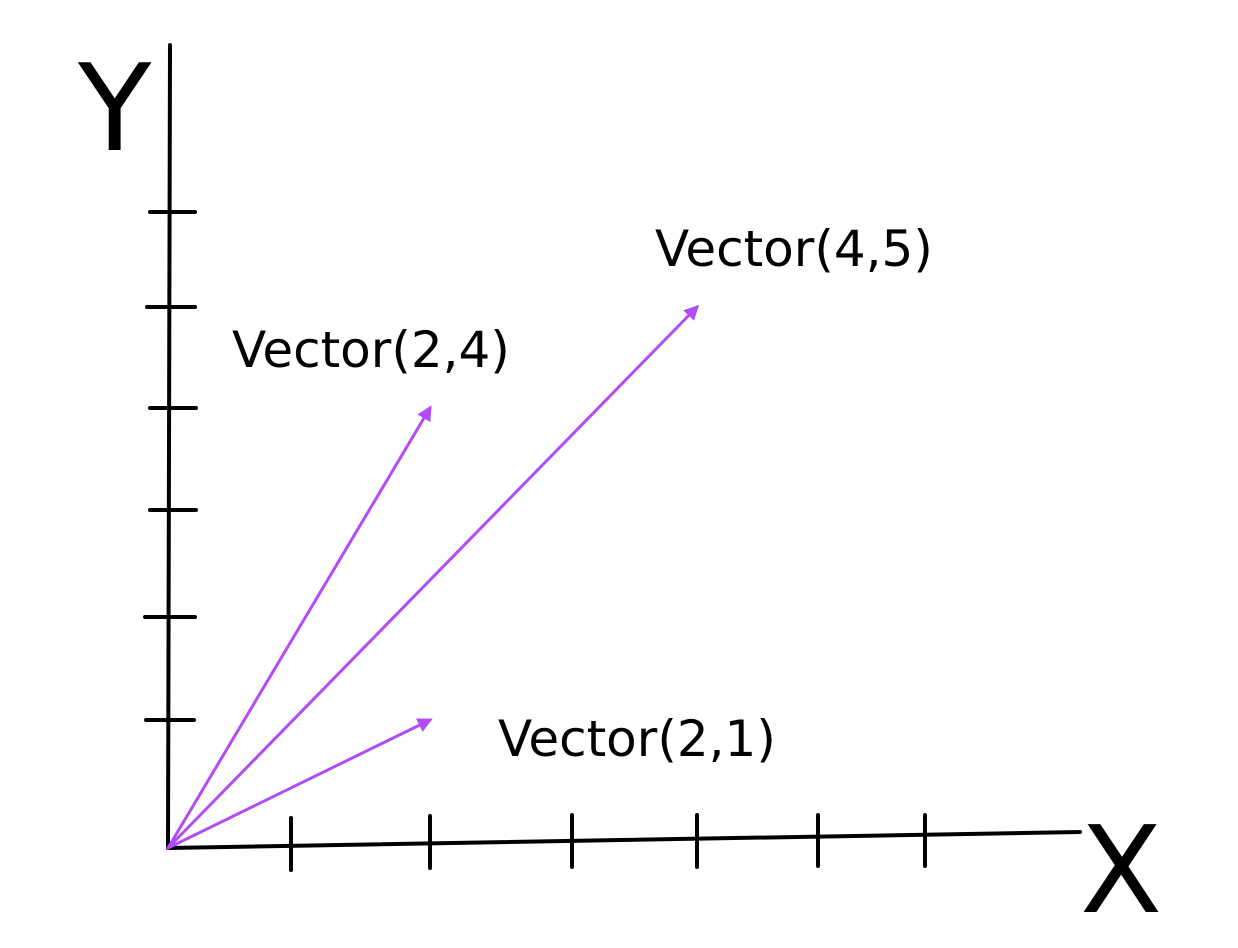  What do you see at coordinates (794, 249) in the screenshot?
I see `vector-label-4-5: Vector(4,5)` at bounding box center [794, 249].